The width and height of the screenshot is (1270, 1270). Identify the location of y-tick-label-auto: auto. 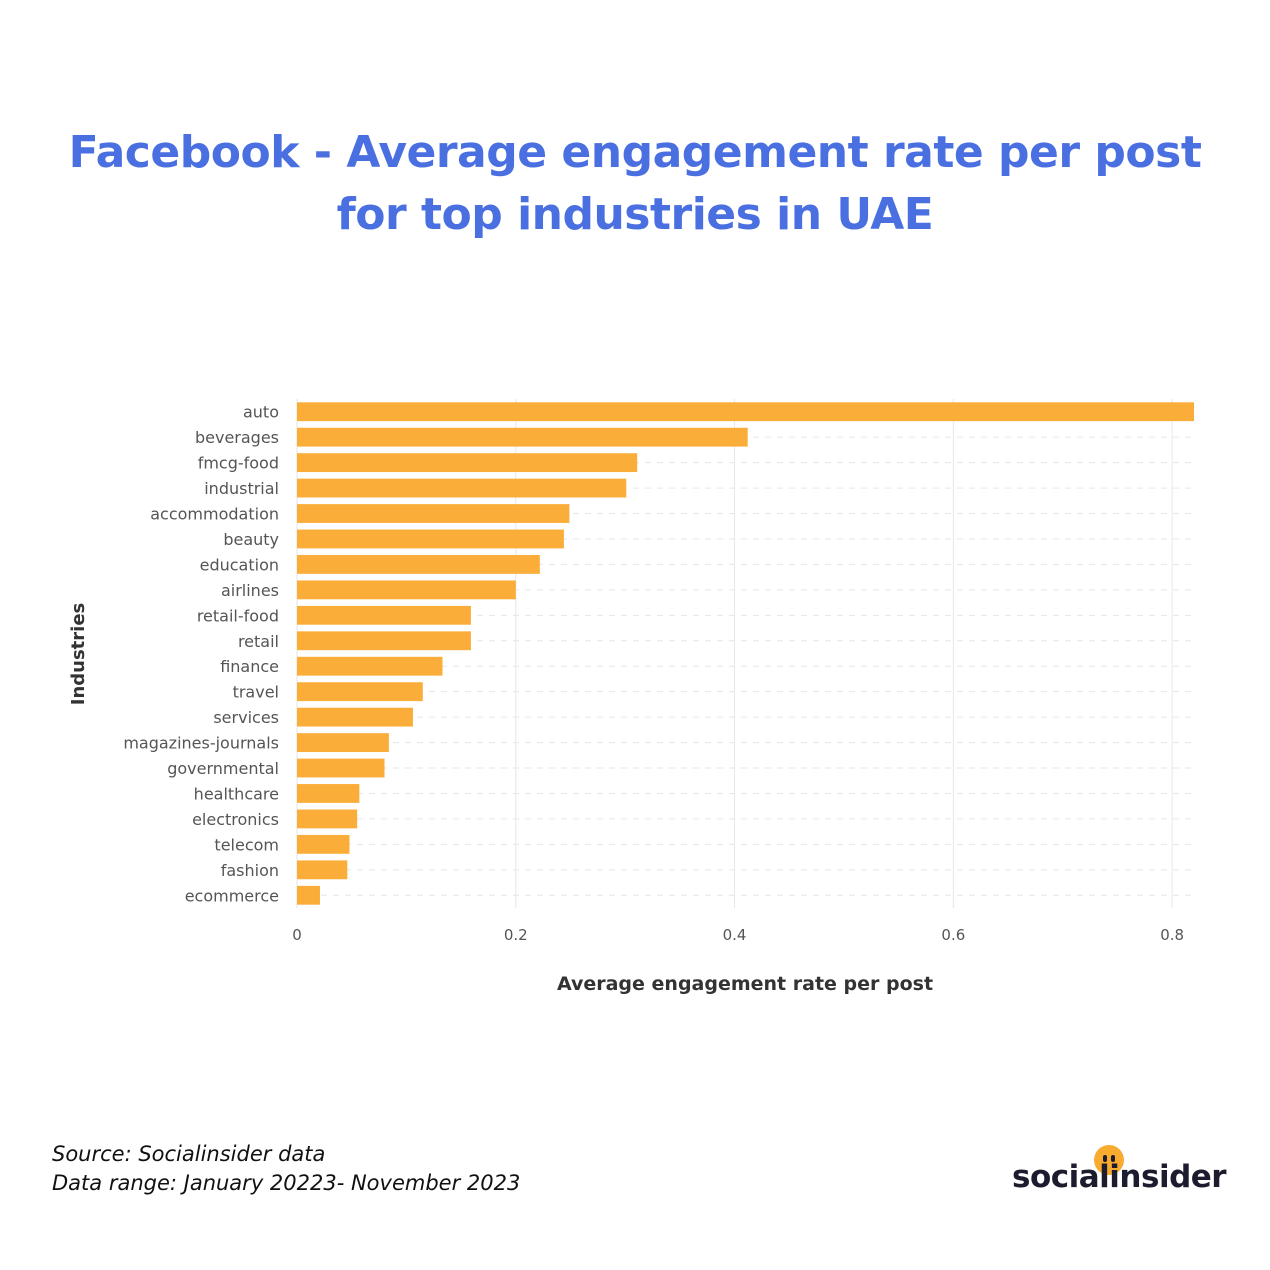
(261, 412).